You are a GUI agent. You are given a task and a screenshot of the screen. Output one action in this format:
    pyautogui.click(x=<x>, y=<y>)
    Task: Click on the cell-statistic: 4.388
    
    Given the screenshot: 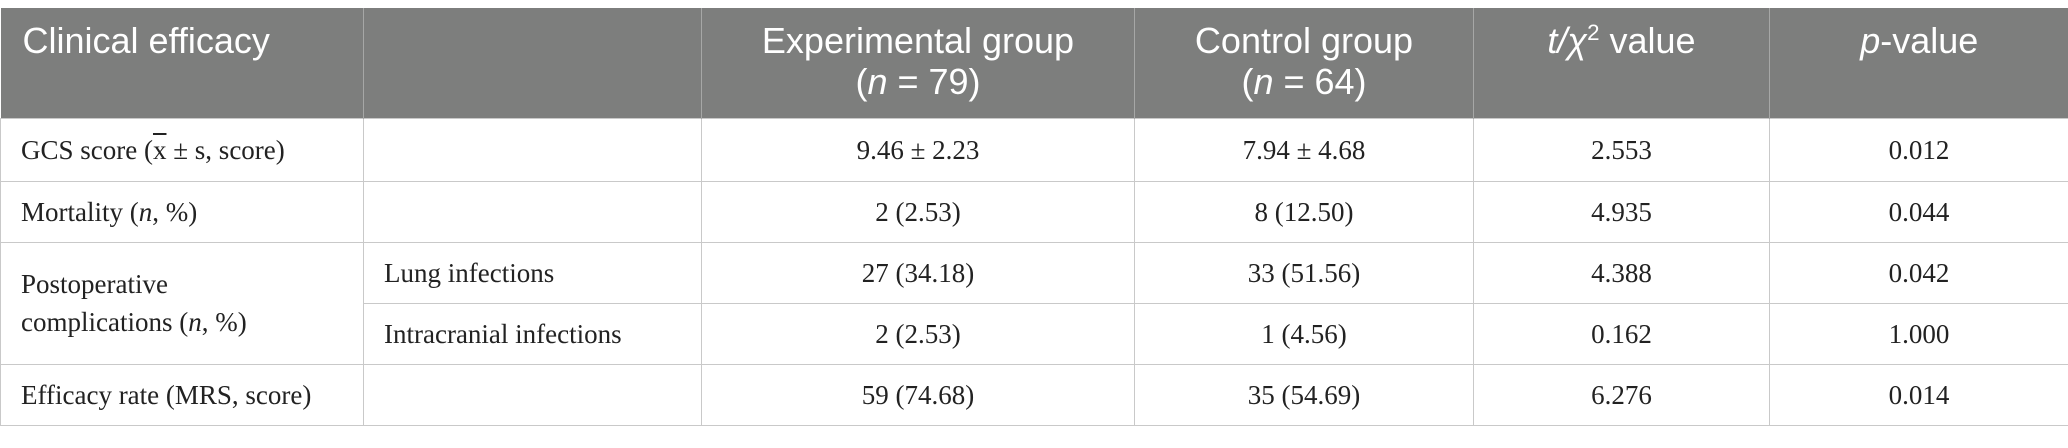 What is the action you would take?
    pyautogui.click(x=1621, y=272)
    